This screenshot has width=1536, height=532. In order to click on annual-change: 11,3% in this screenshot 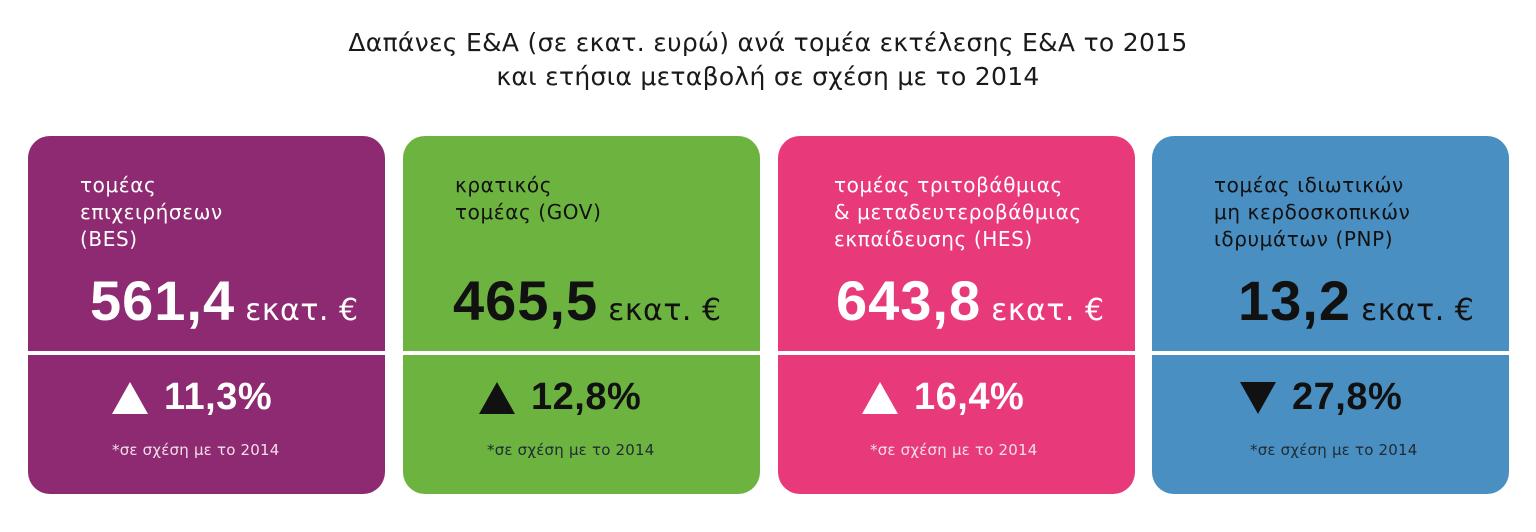, I will do `click(192, 397)`.